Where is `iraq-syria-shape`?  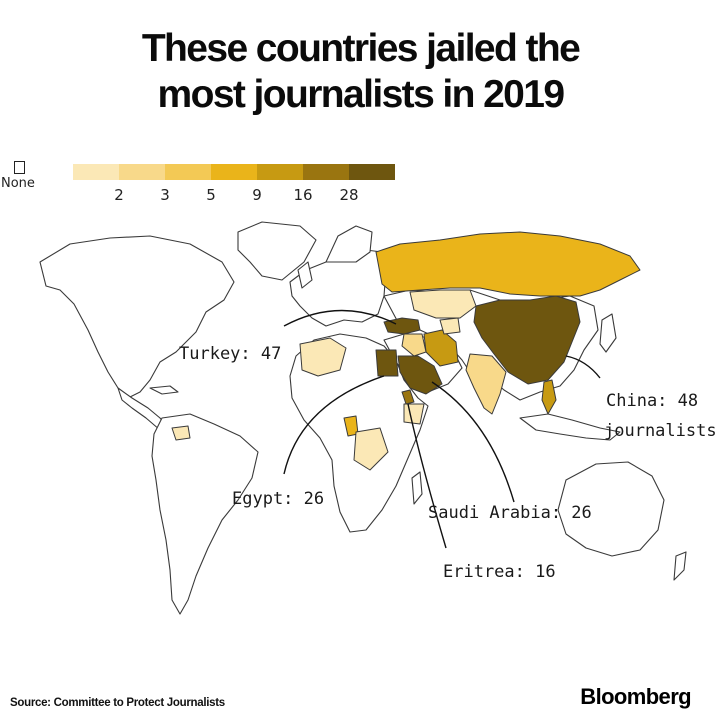
iraq-syria-shape is located at coordinates (414, 345).